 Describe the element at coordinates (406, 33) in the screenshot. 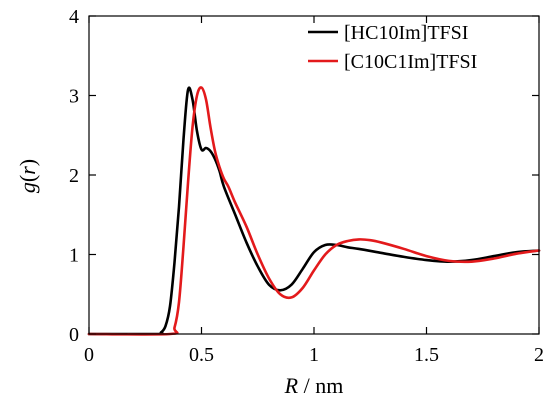

I see `legend-label-hc10im: [HC10Im]TFSI` at that location.